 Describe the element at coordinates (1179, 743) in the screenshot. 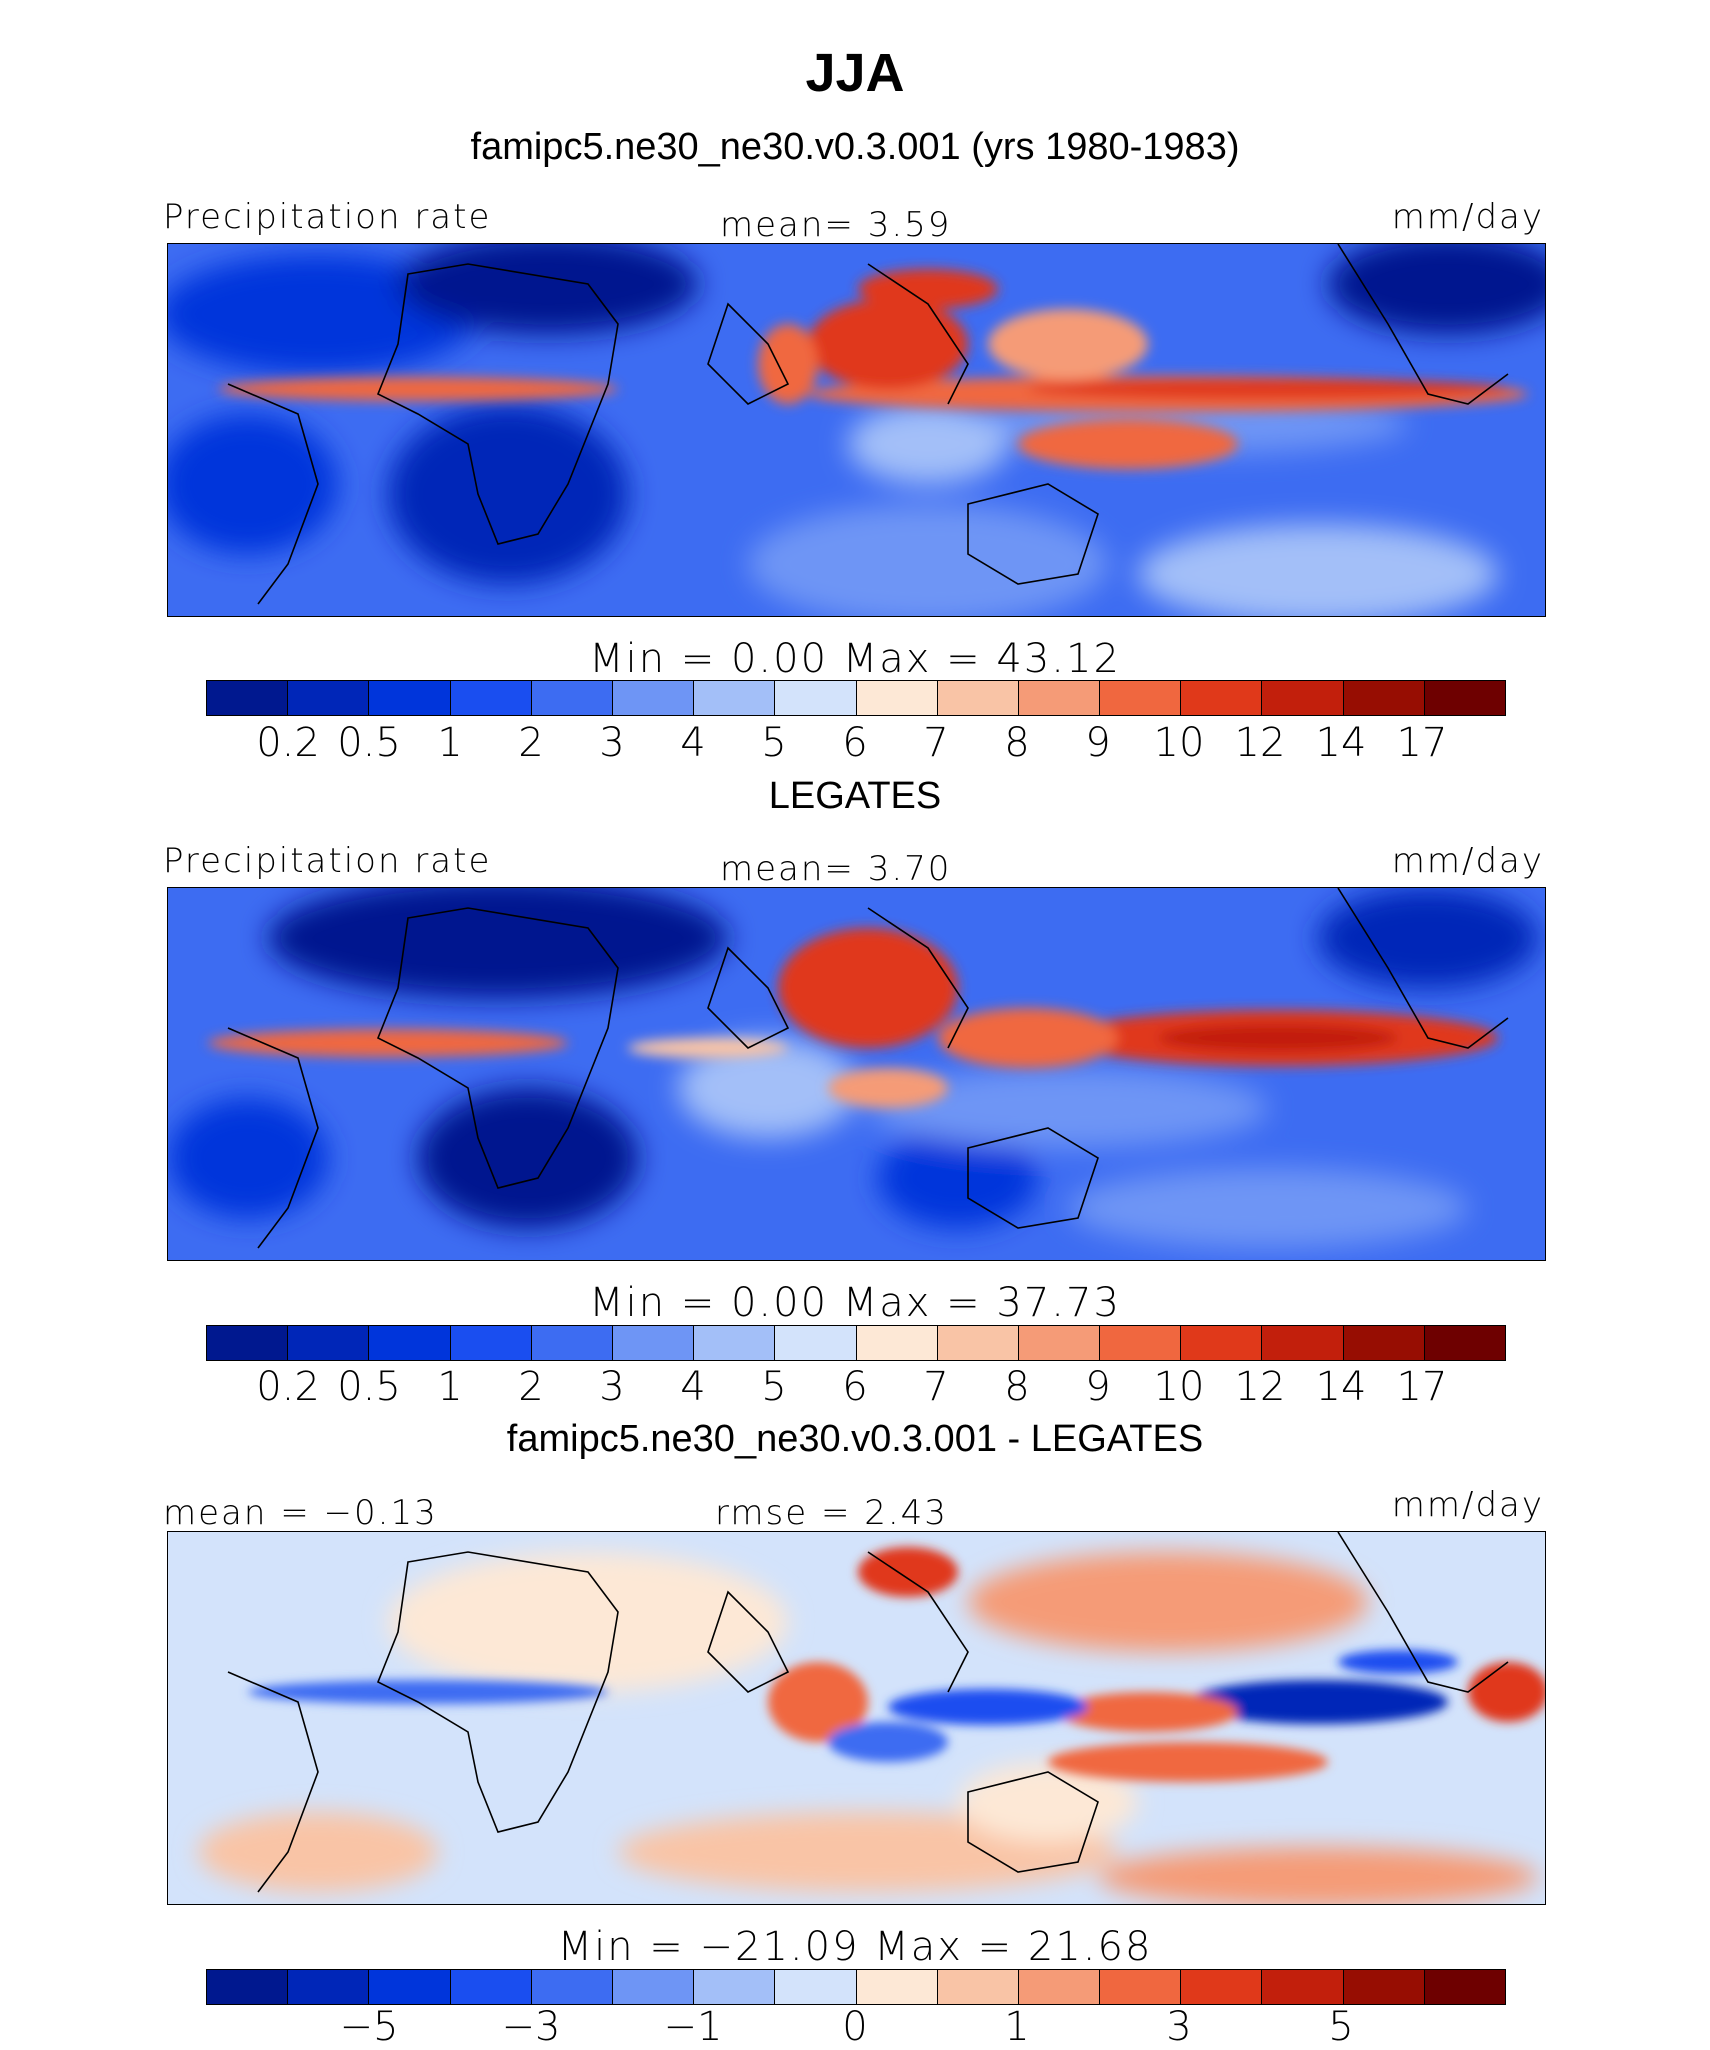

I see `panel-1-tick: 10` at that location.